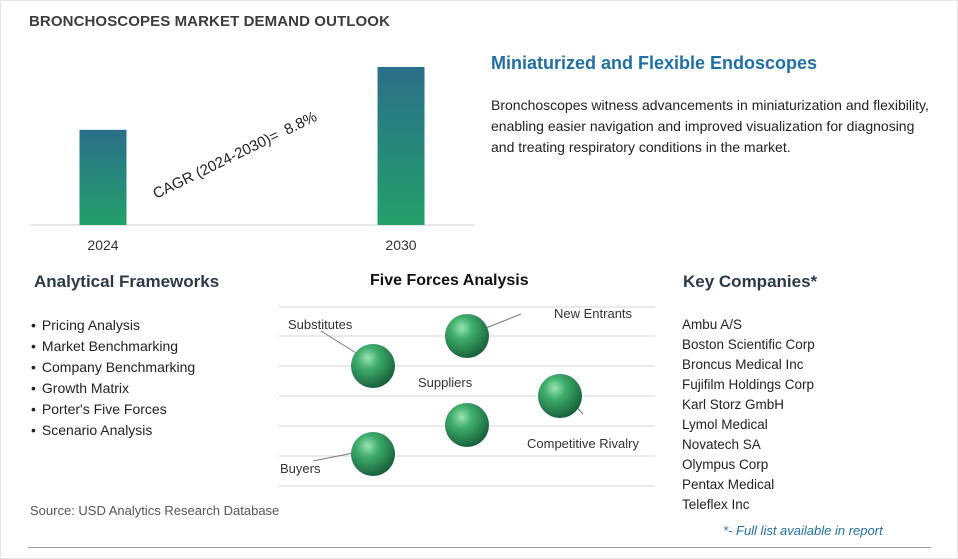 This screenshot has height=559, width=958. I want to click on cagr-label-text: CAGR (2024-2030)=, so click(216, 165).